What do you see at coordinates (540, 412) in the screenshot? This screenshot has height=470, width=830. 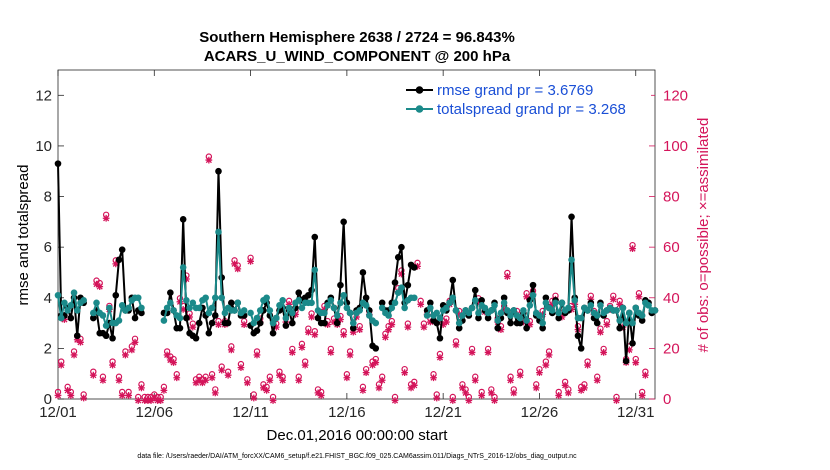 I see `x-tick-label: 12/26` at bounding box center [540, 412].